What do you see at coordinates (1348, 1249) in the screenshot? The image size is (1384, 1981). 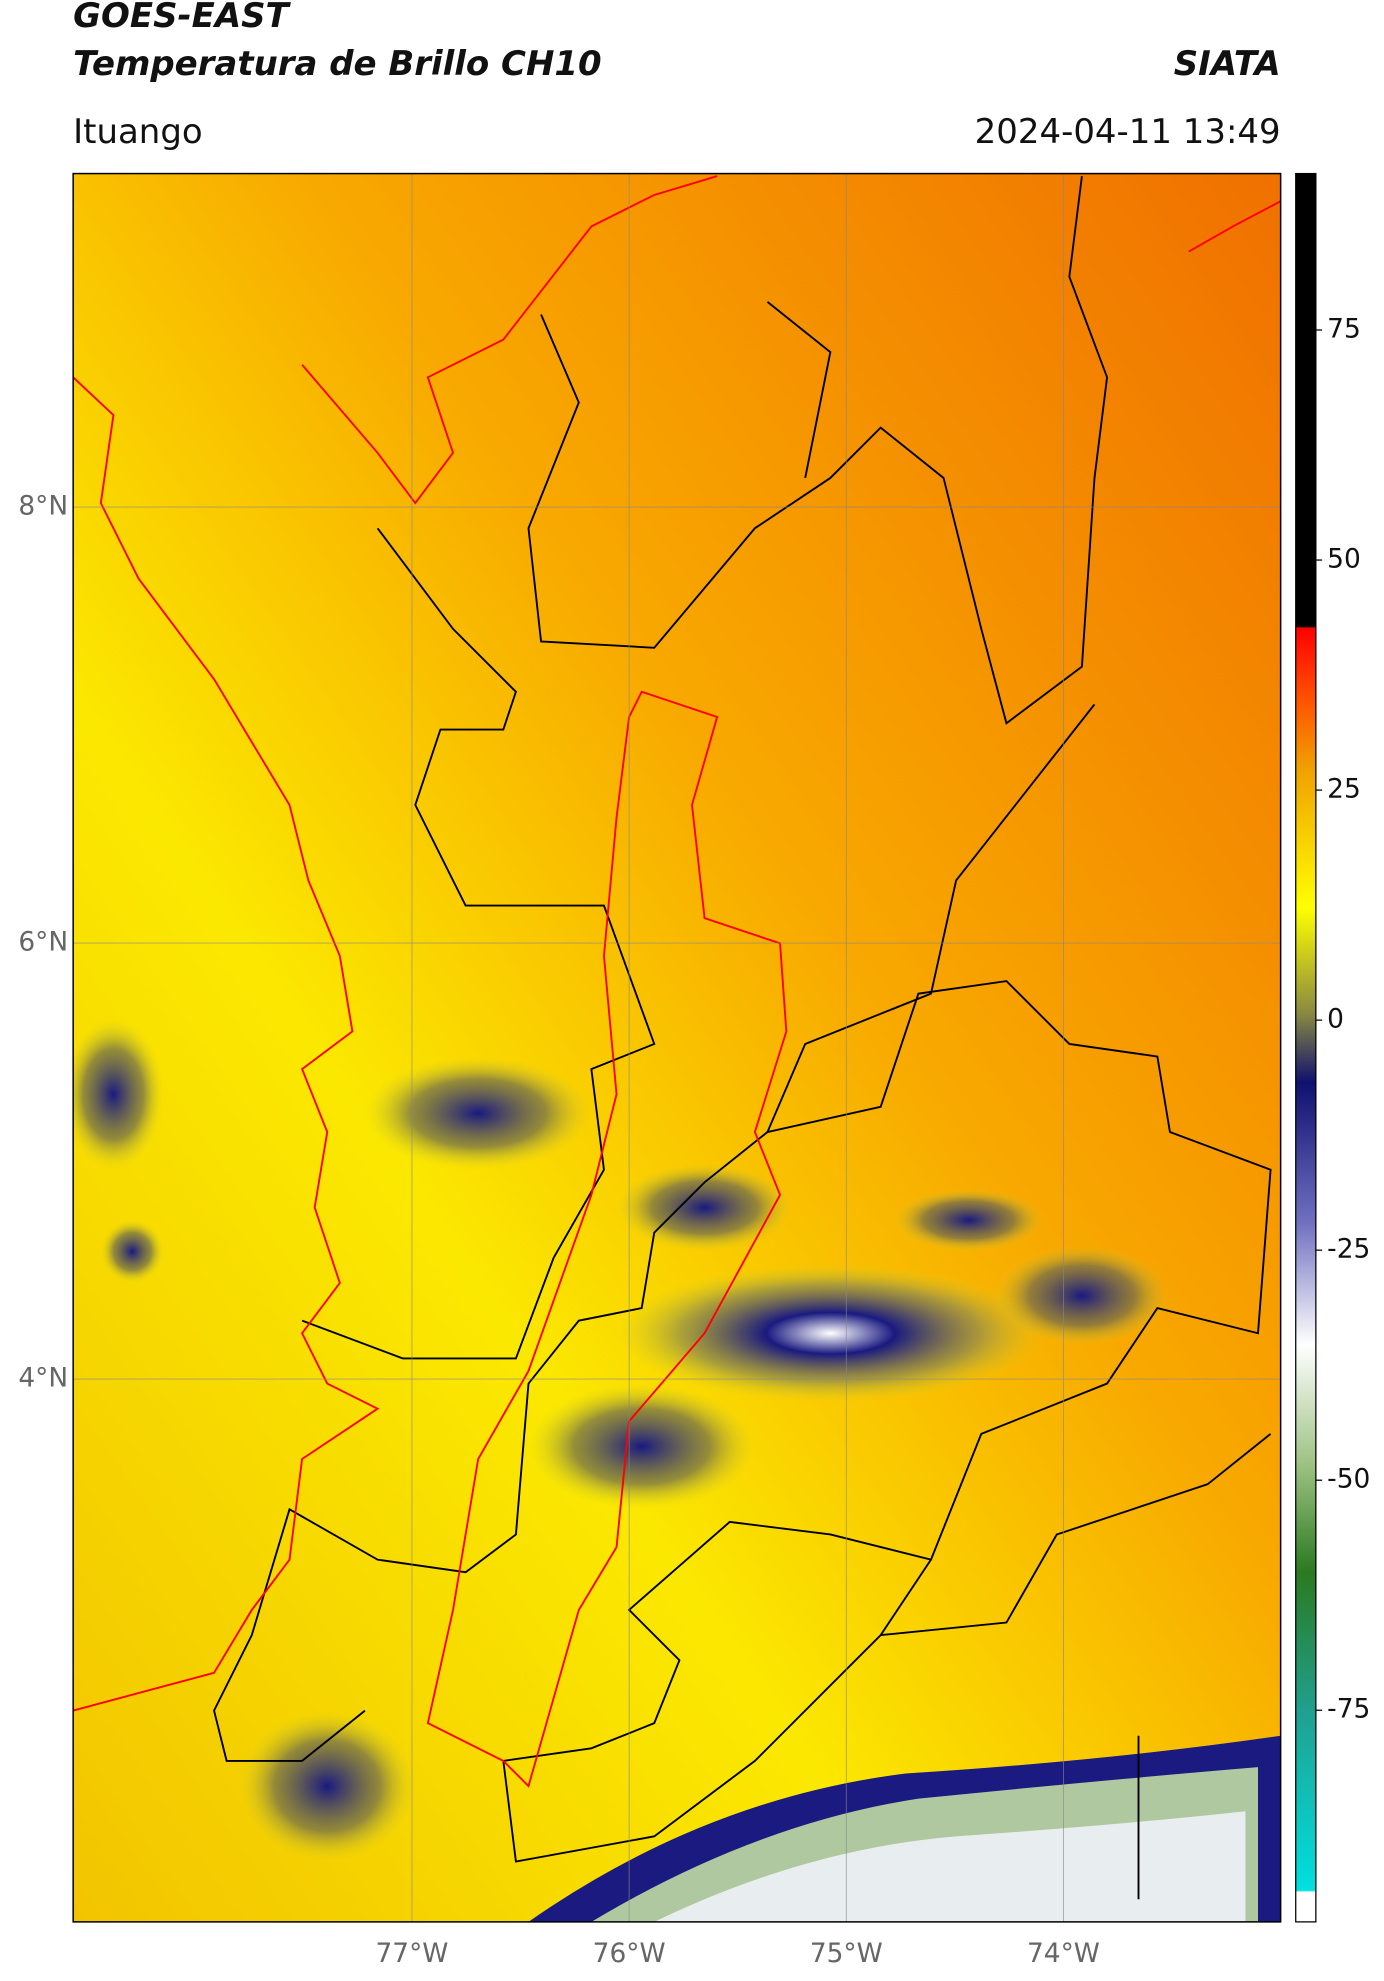 I see `colorbar-tick-label: -25` at bounding box center [1348, 1249].